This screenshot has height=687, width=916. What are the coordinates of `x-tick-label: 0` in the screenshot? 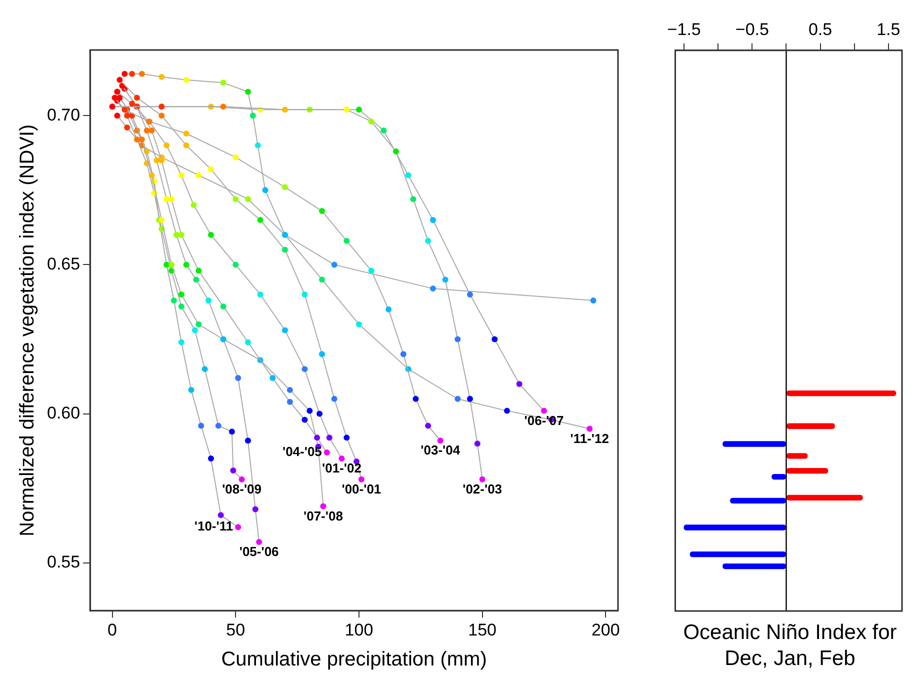 It's located at (113, 630).